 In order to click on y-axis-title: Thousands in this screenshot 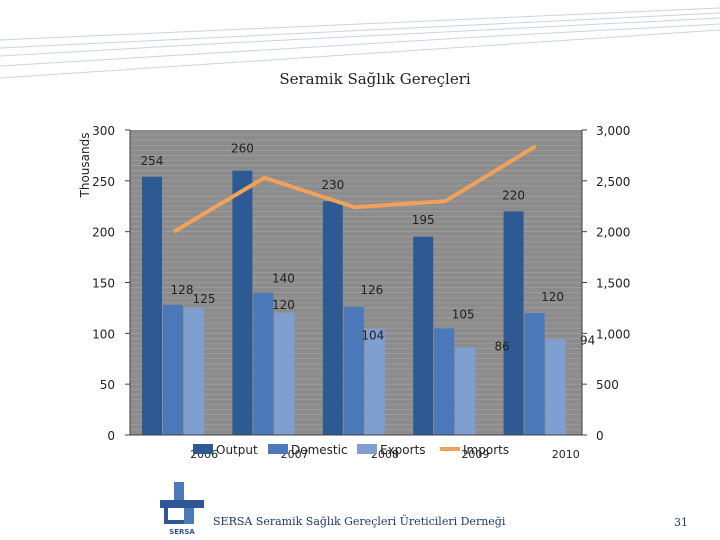, I will do `click(85, 166)`.